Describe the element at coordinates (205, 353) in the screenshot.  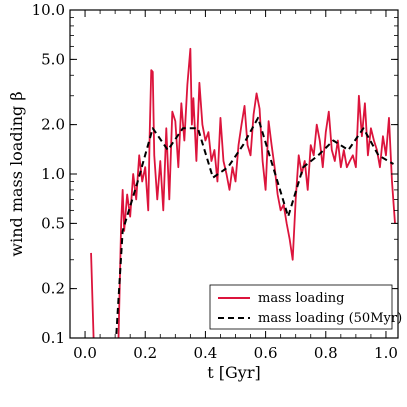
I see `x-tick-label: 0.4` at that location.